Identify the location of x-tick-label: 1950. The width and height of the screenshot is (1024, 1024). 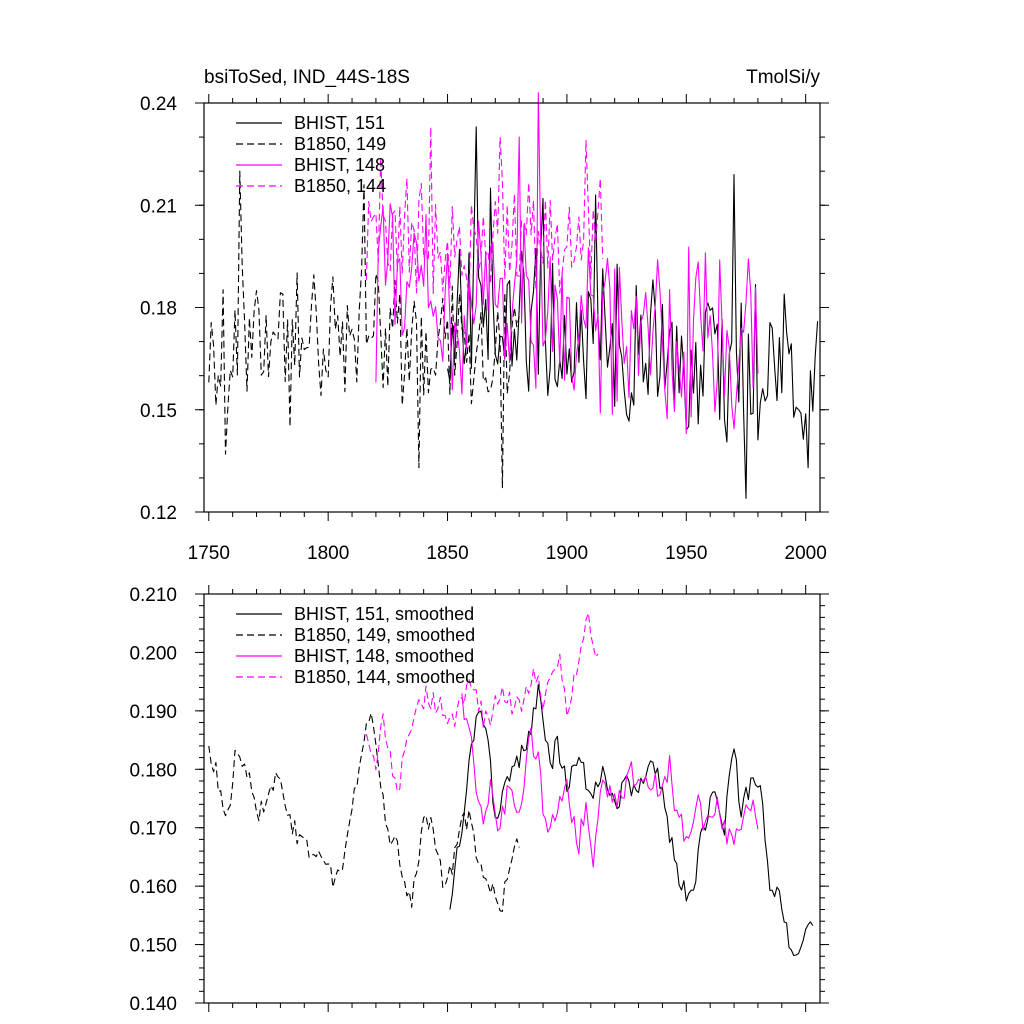
(686, 553).